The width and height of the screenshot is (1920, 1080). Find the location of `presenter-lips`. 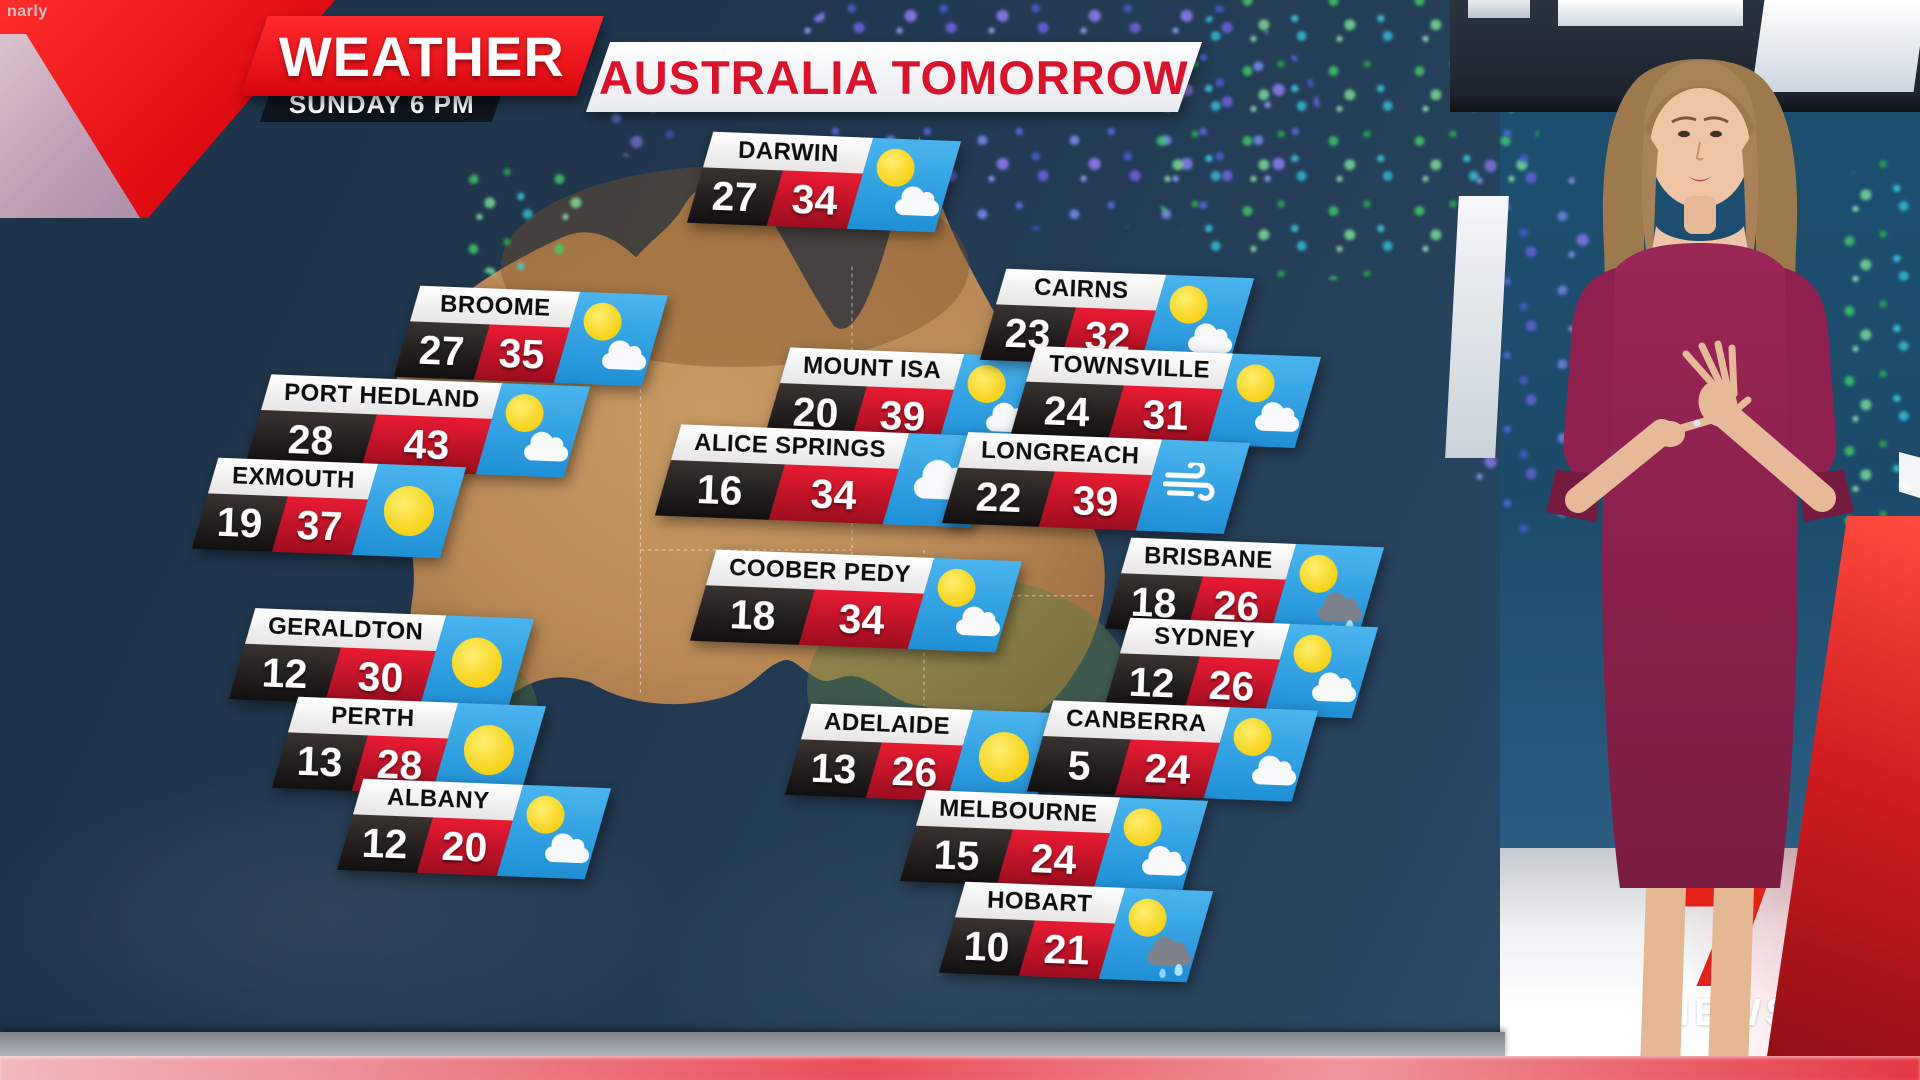

presenter-lips is located at coordinates (1700, 179).